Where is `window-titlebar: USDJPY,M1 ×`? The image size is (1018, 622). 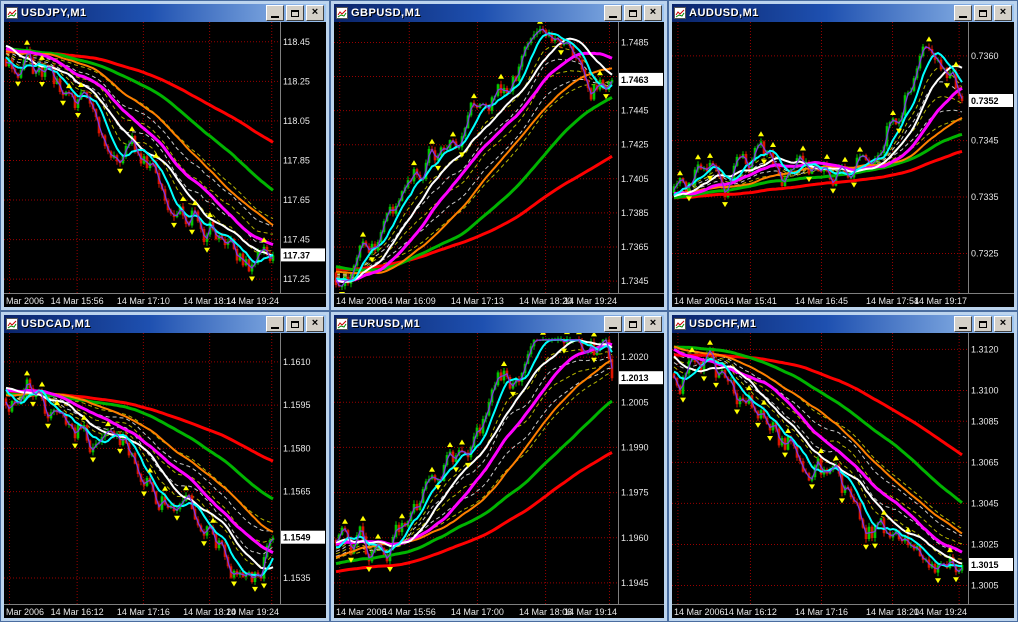
window-titlebar: USDJPY,M1 × is located at coordinates (165, 13).